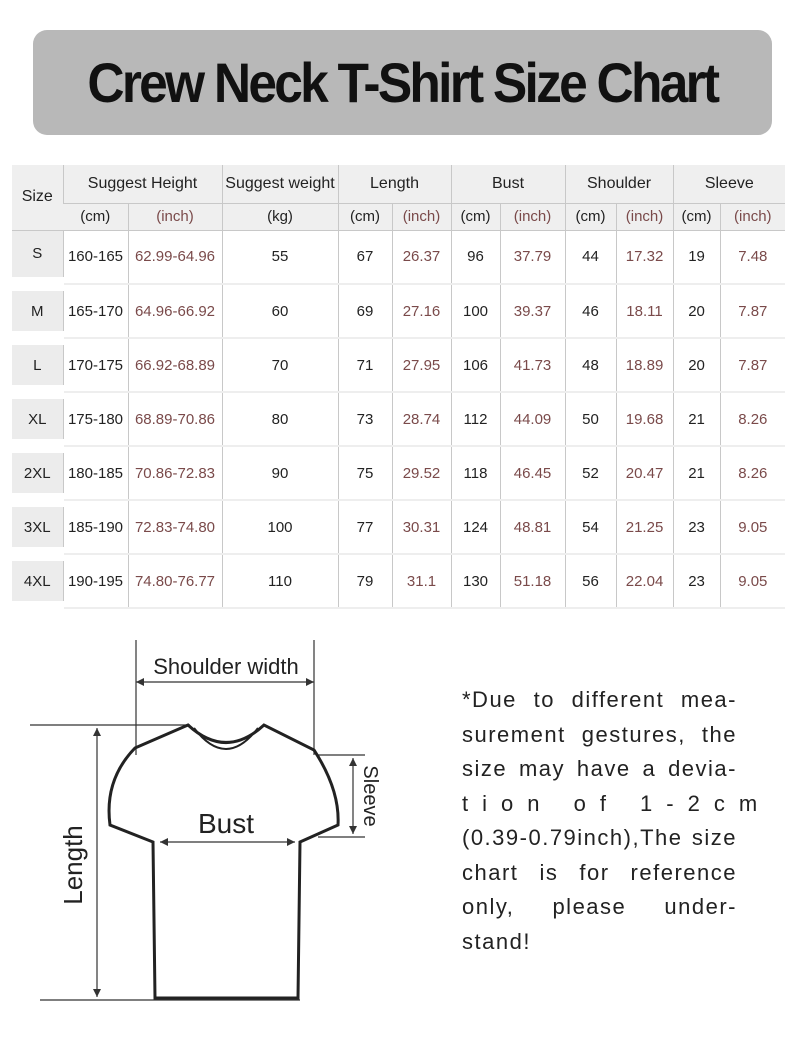  I want to click on value-cell: 56, so click(590, 581).